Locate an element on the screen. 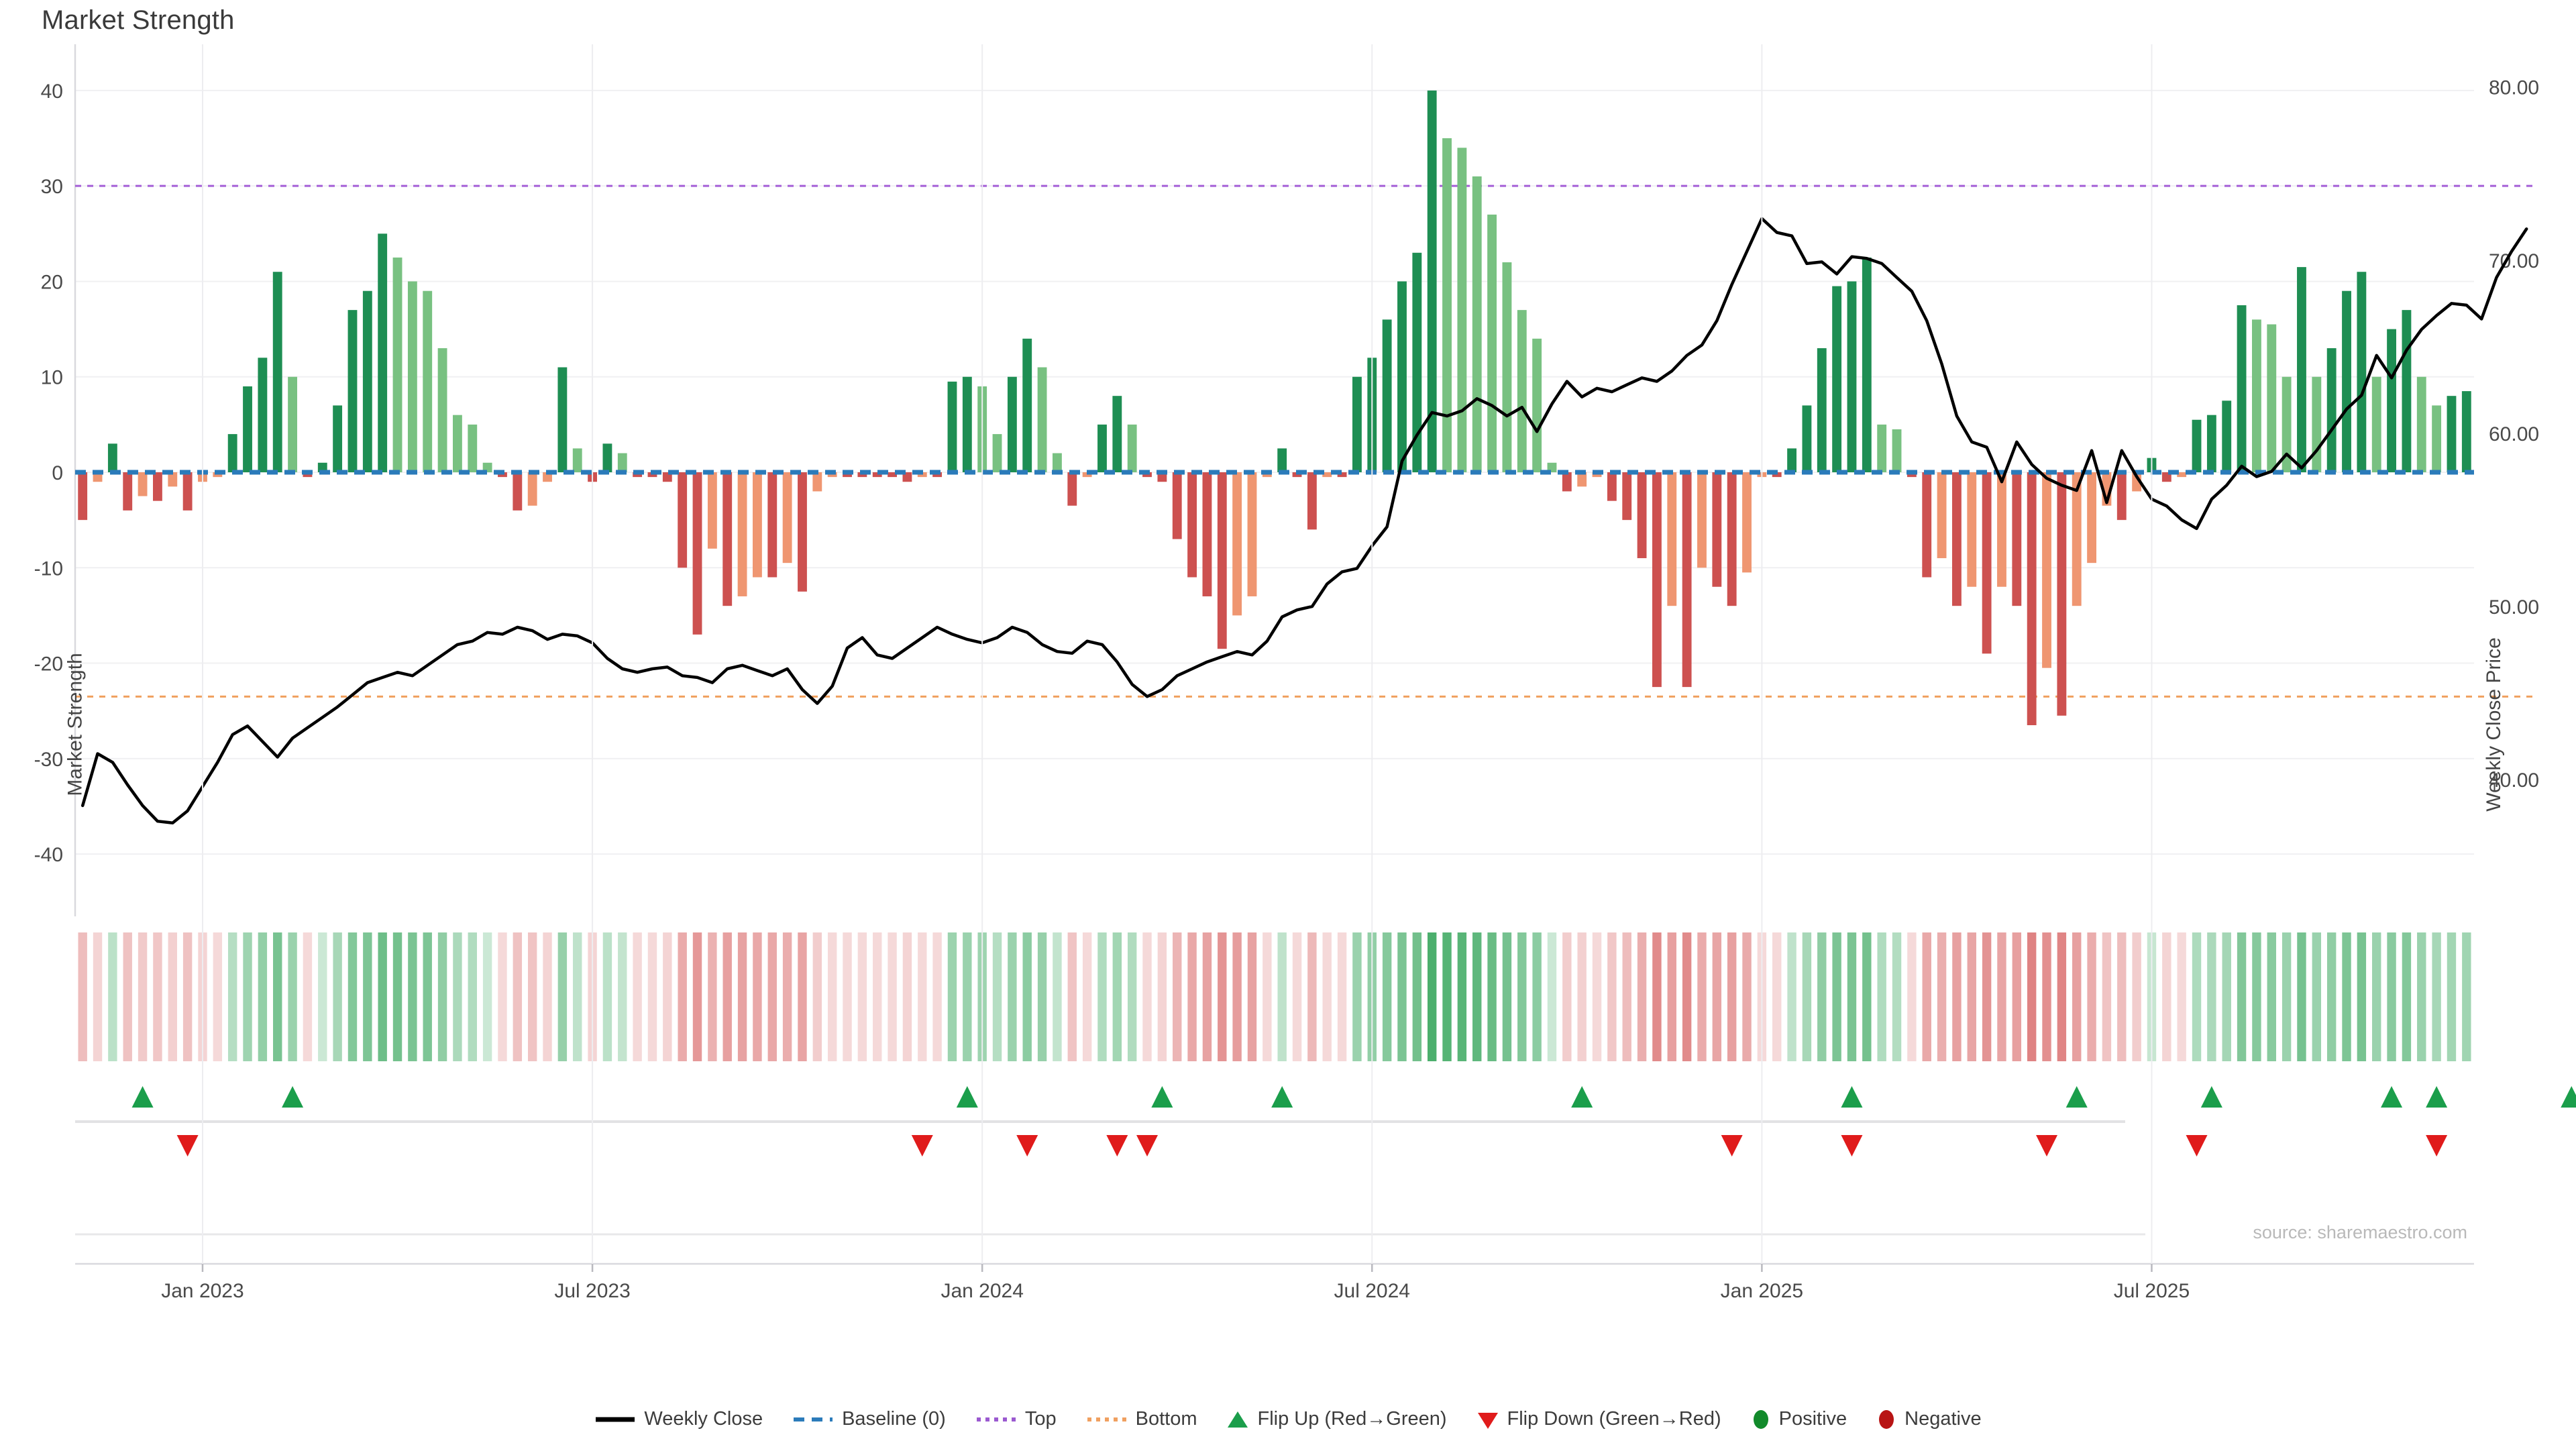 The image size is (2576, 1449). legend-item-solid-line: Weekly Close is located at coordinates (678, 1419).